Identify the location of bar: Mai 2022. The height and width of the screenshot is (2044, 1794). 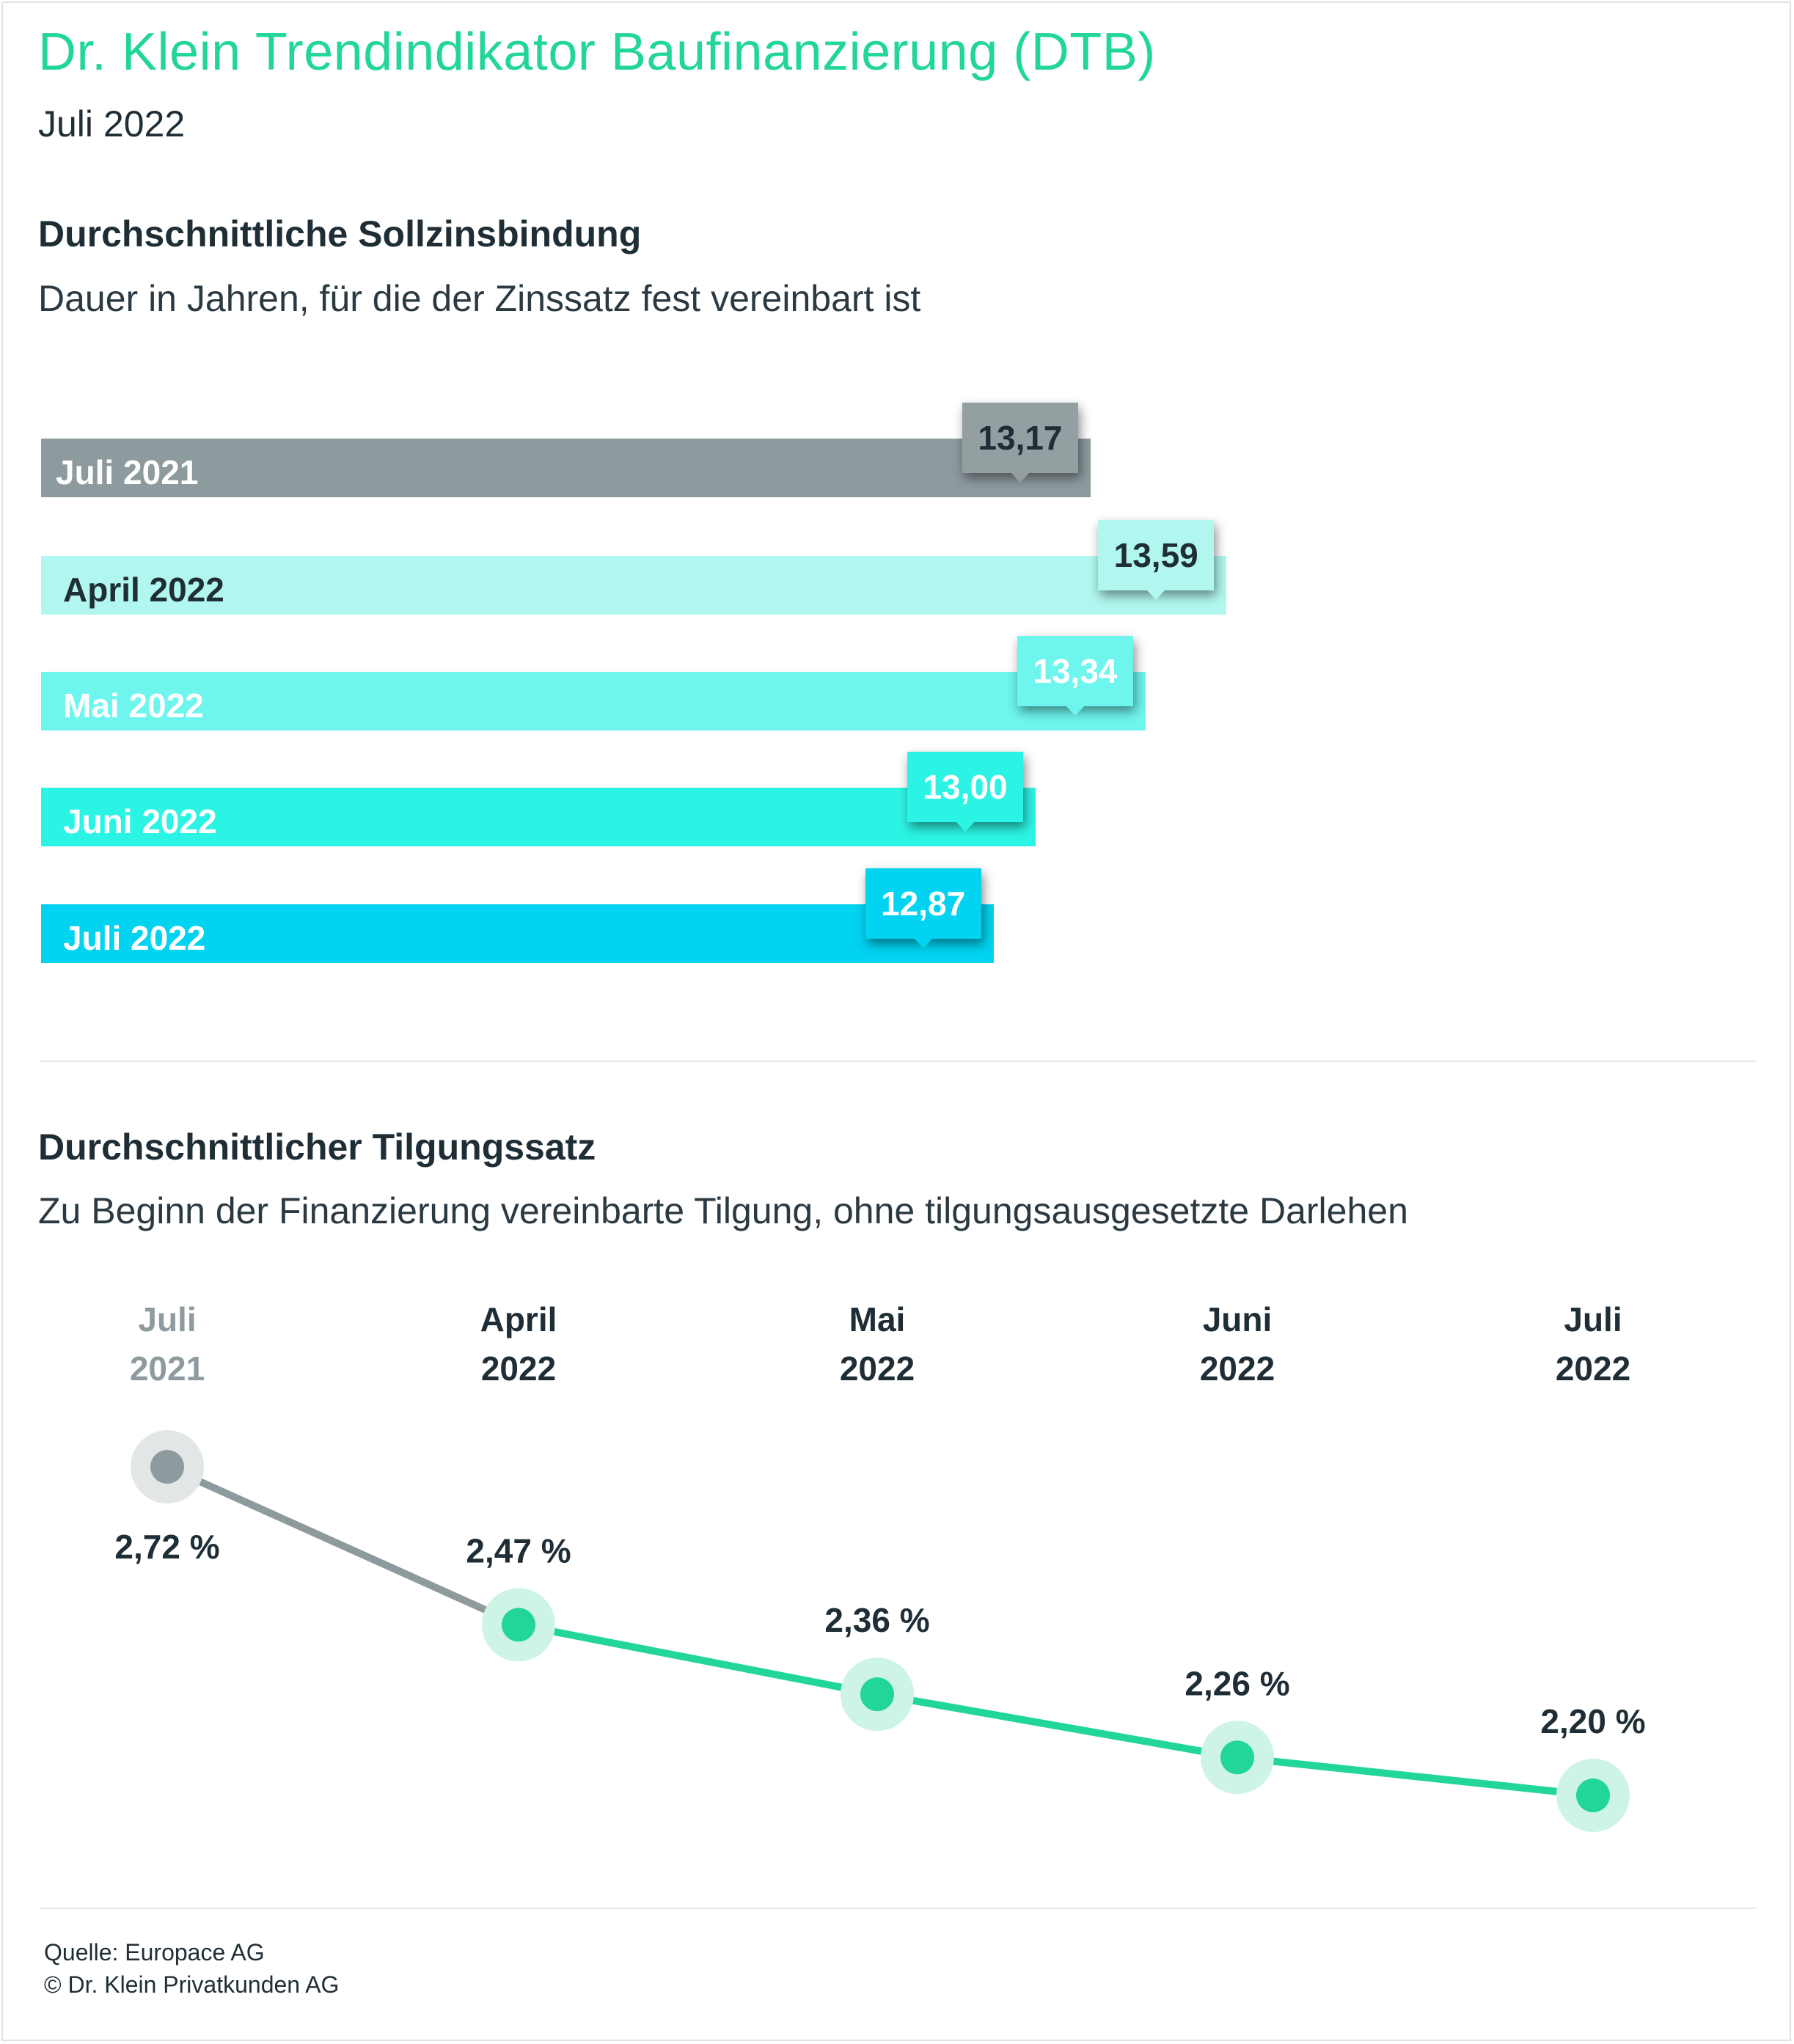
(593, 701).